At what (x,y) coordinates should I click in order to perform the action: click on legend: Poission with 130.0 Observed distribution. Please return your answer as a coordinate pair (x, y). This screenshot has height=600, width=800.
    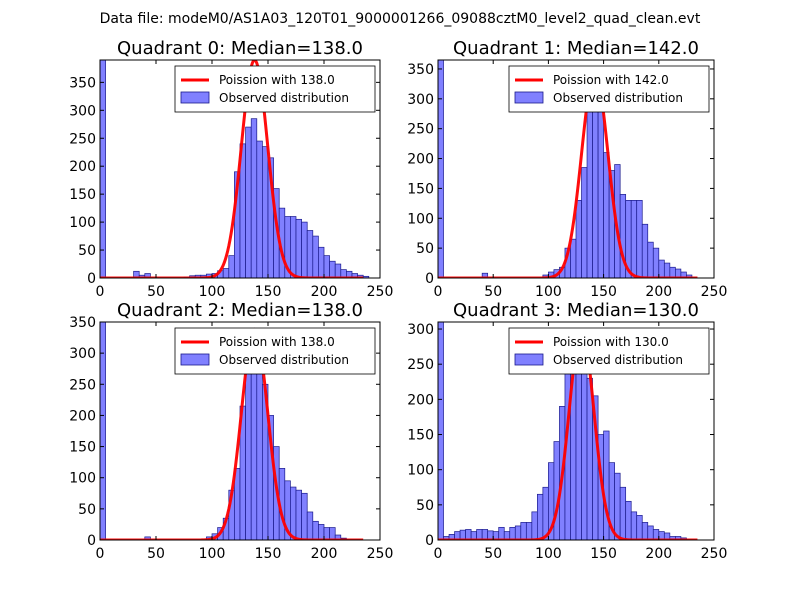
    Looking at the image, I should click on (609, 351).